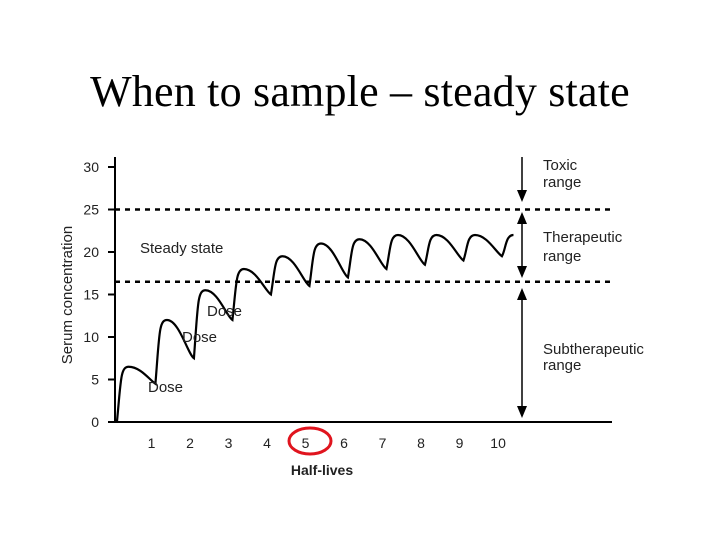  What do you see at coordinates (95, 422) in the screenshot?
I see `y-tick-label: 0` at bounding box center [95, 422].